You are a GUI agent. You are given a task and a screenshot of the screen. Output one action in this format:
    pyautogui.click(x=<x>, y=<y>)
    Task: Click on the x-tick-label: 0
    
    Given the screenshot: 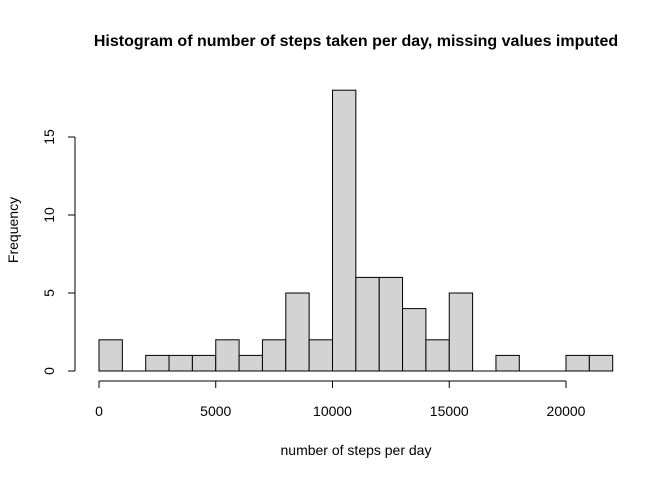 What is the action you would take?
    pyautogui.click(x=99, y=411)
    